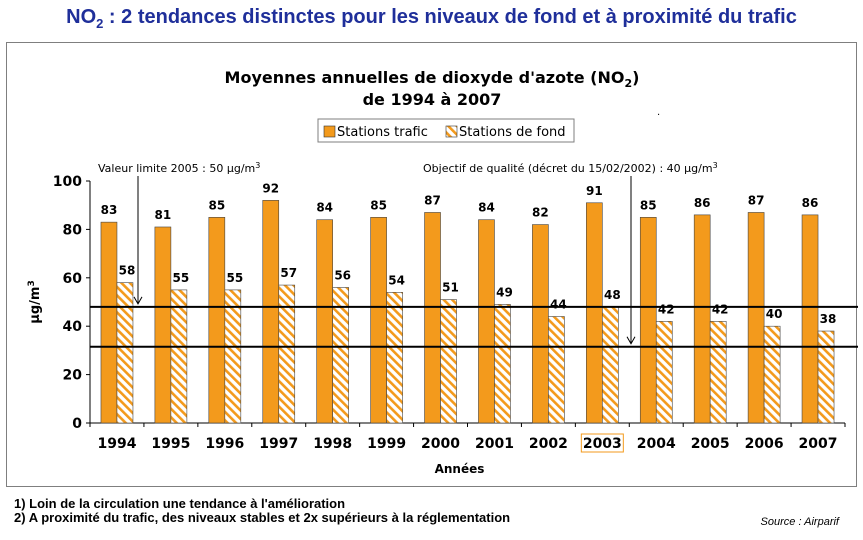 This screenshot has width=863, height=540. Describe the element at coordinates (774, 314) in the screenshot. I see `data-label-fond-2006: 40` at that location.